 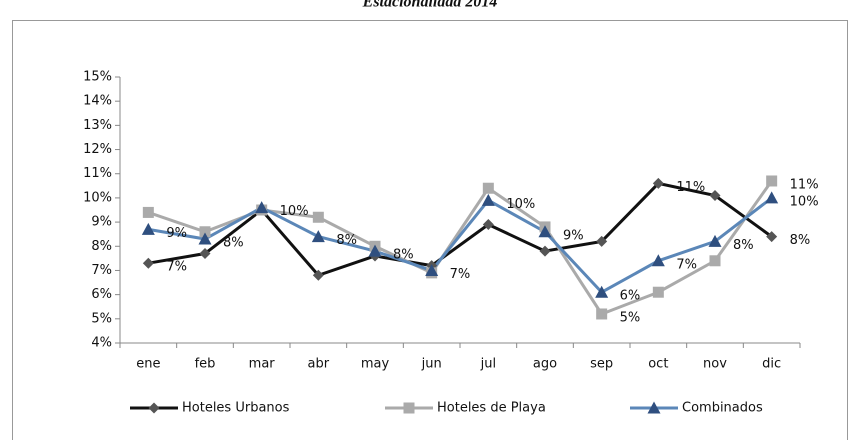 What do you see at coordinates (630, 317) in the screenshot?
I see `data-label: 5%` at bounding box center [630, 317].